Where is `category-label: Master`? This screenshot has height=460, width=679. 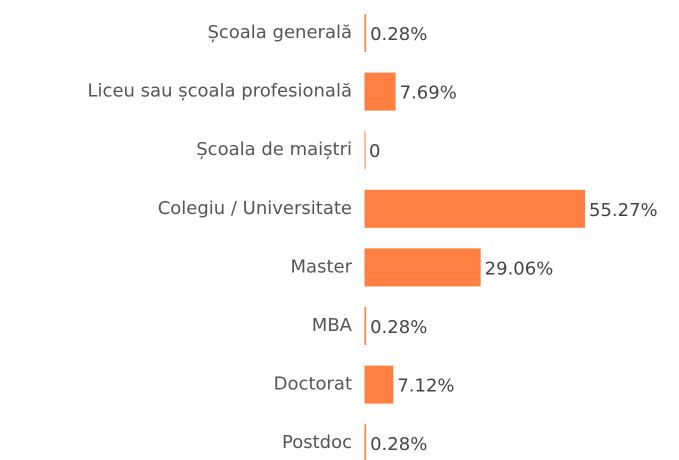 category-label: Master is located at coordinates (322, 266).